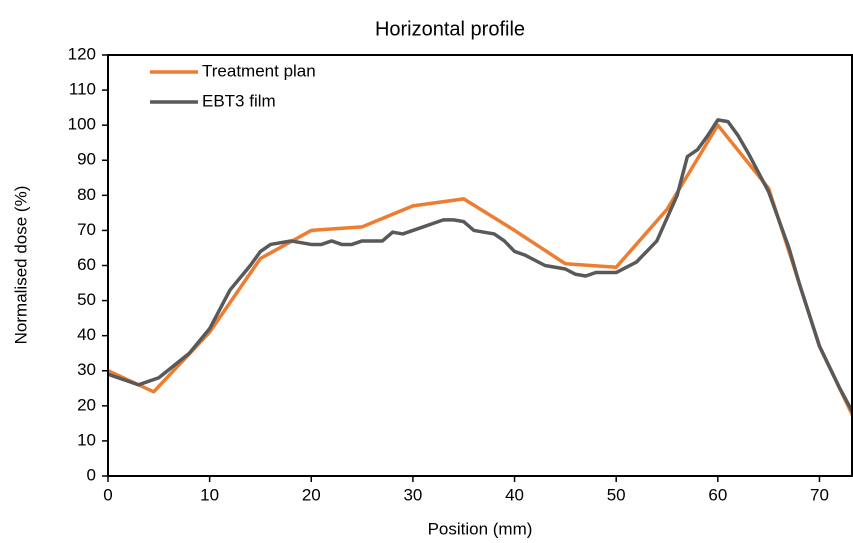  Describe the element at coordinates (480, 528) in the screenshot. I see `x-axis-label: Position (mm)` at that location.